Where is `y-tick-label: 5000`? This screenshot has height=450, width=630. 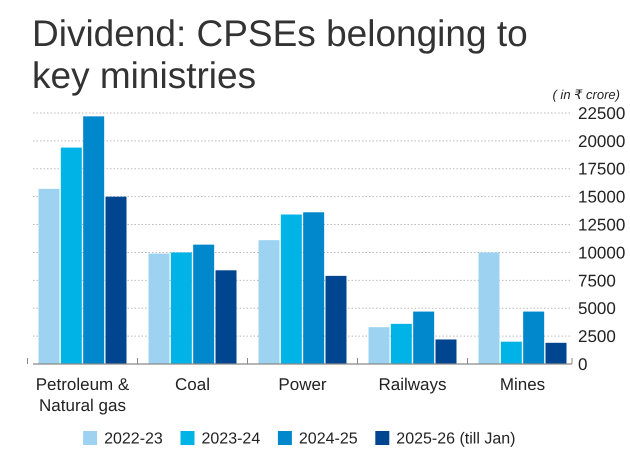 y-tick-label: 5000 is located at coordinates (597, 308).